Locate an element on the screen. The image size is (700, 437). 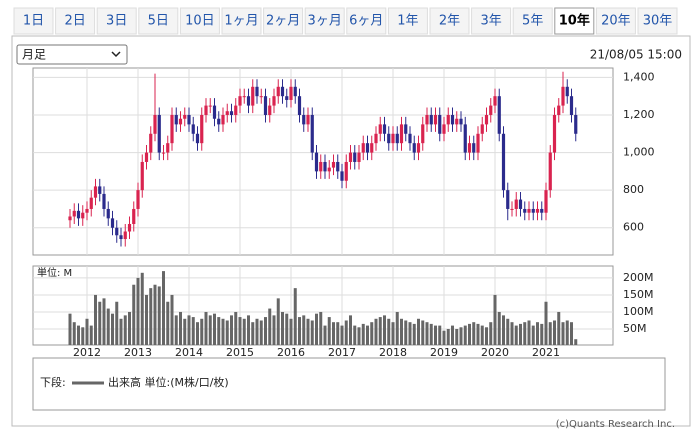
tab-label: 20年 is located at coordinates (616, 21).